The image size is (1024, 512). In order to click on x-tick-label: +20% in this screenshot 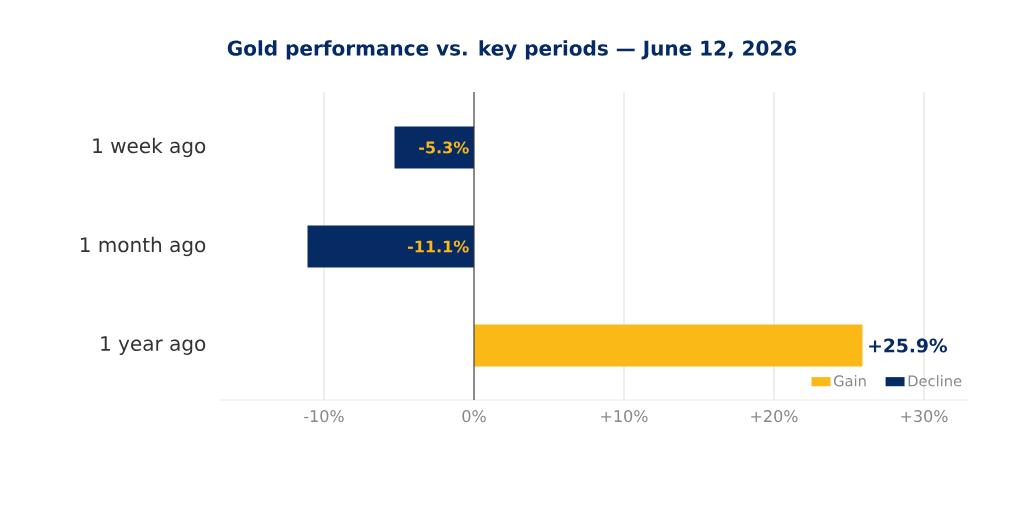, I will do `click(774, 416)`.